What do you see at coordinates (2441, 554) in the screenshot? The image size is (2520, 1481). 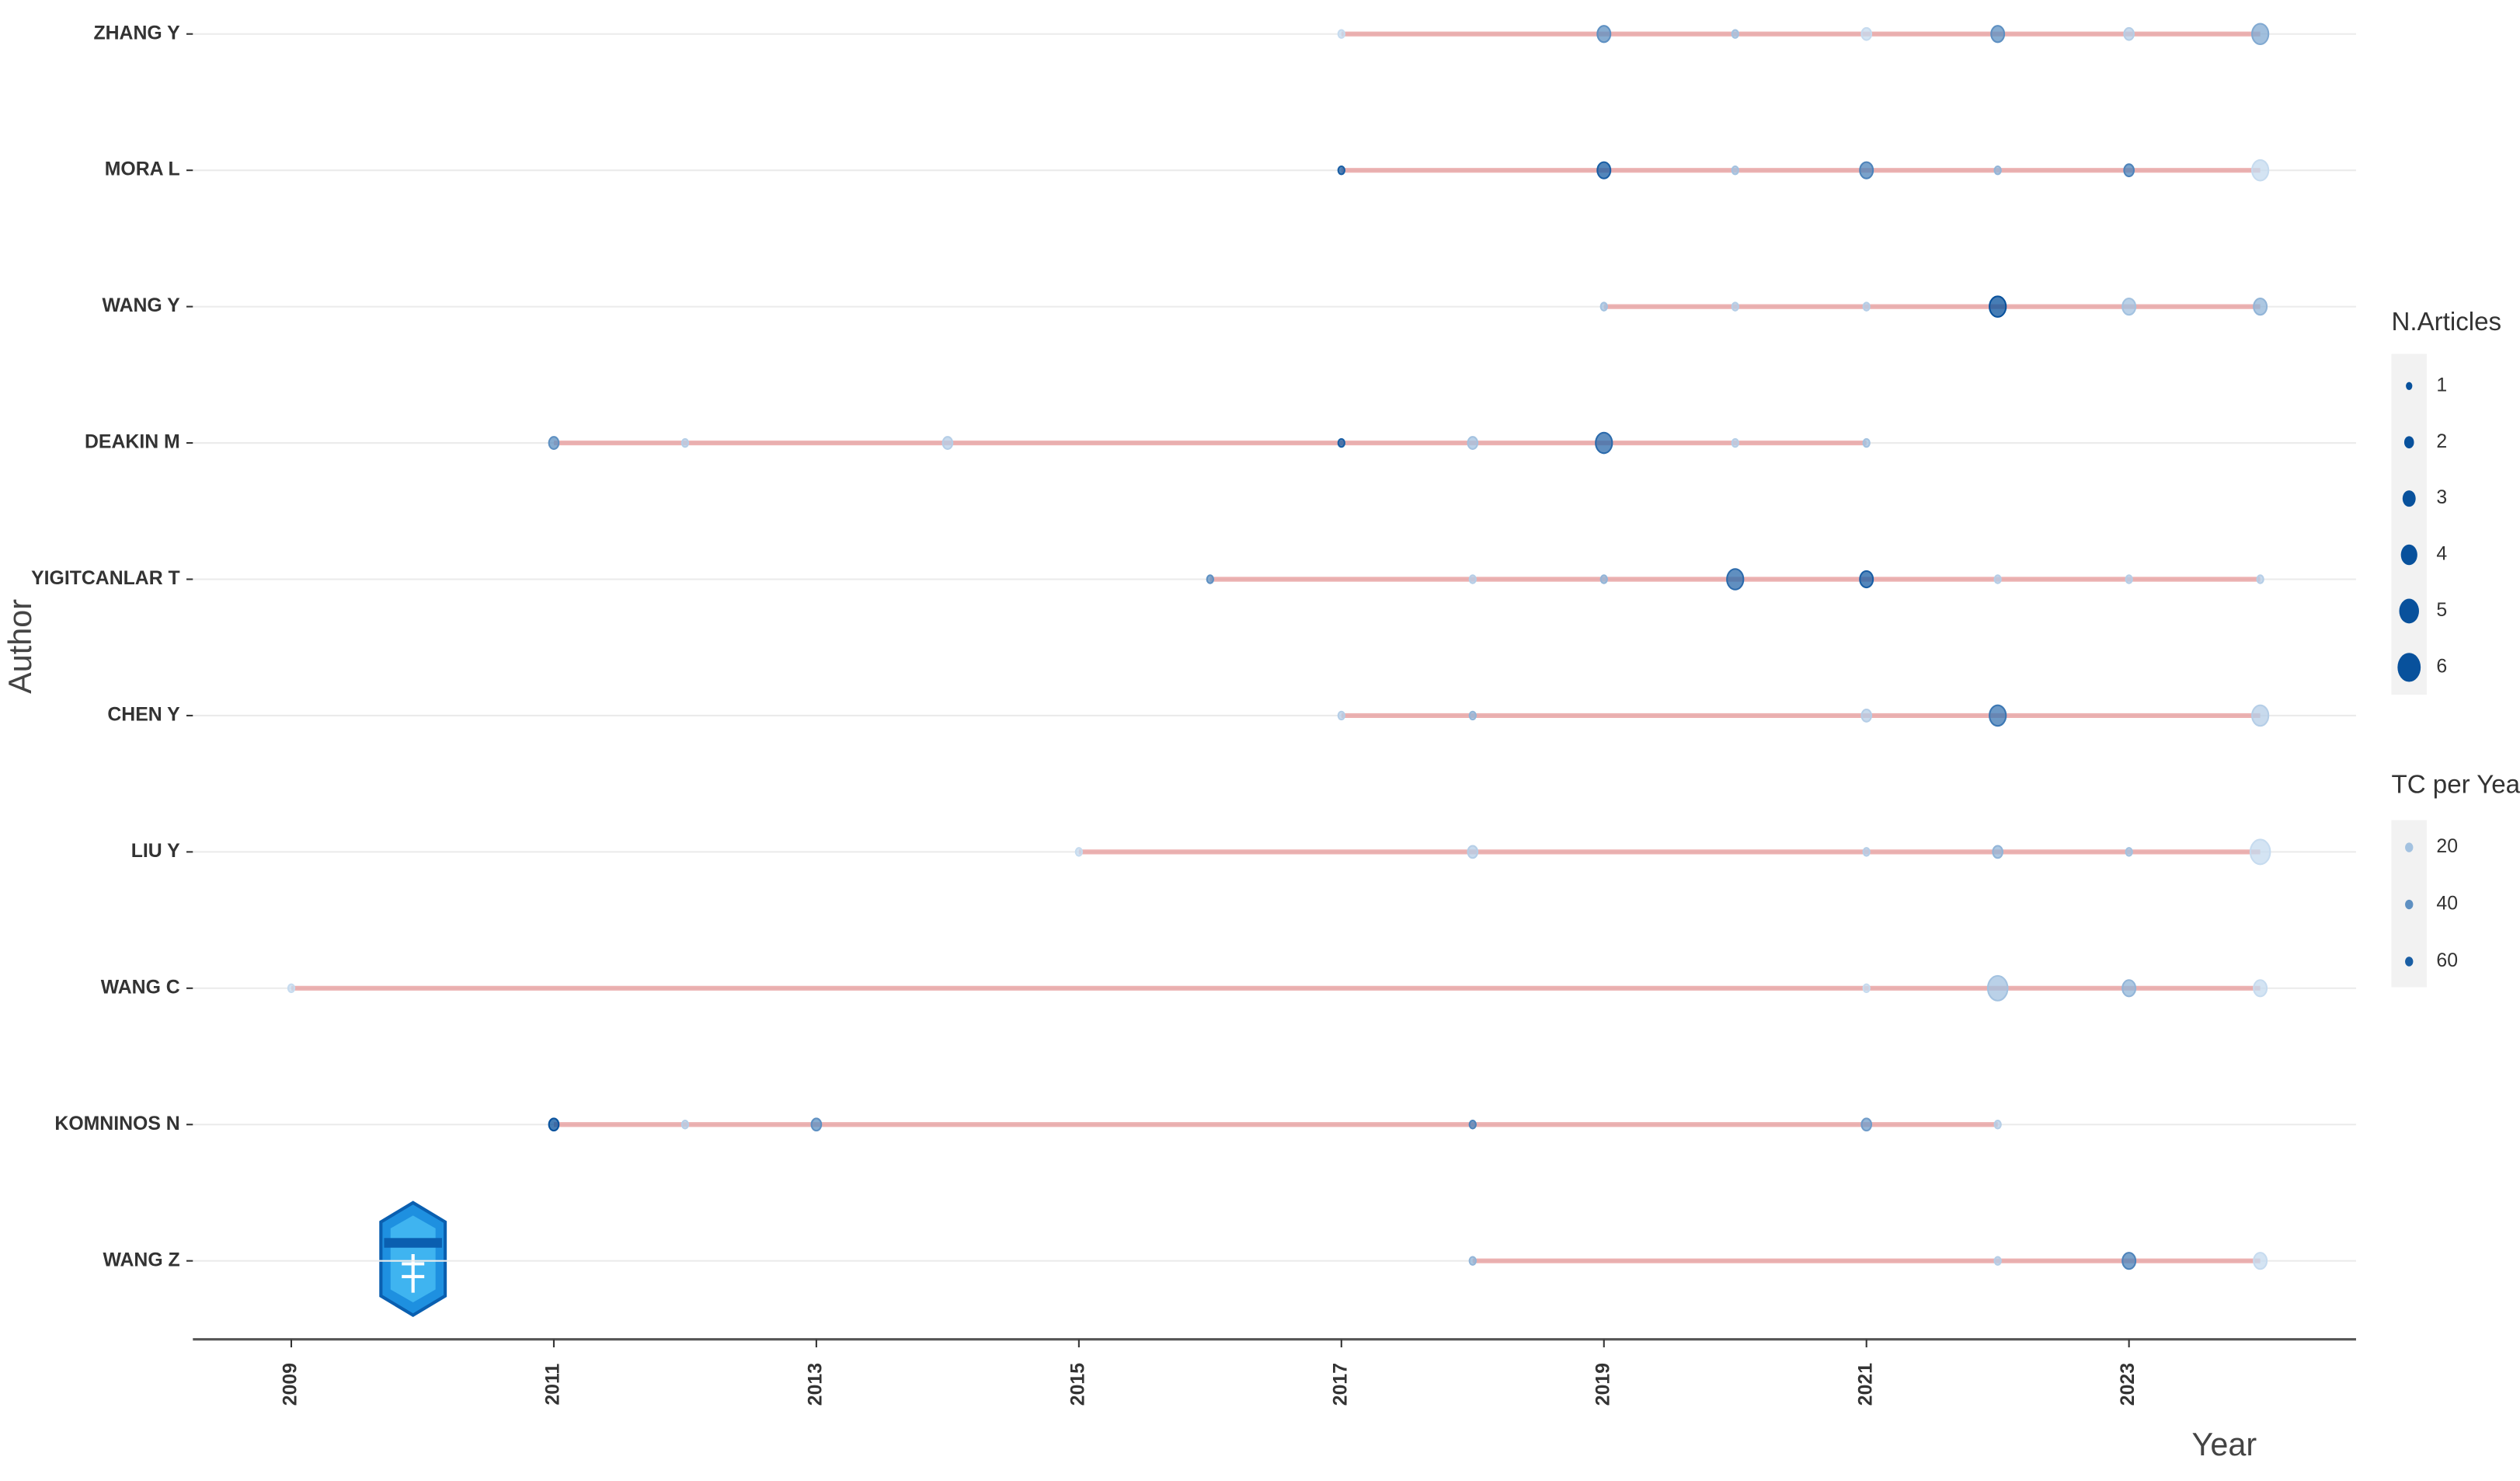 I see `legend-label: 4` at bounding box center [2441, 554].